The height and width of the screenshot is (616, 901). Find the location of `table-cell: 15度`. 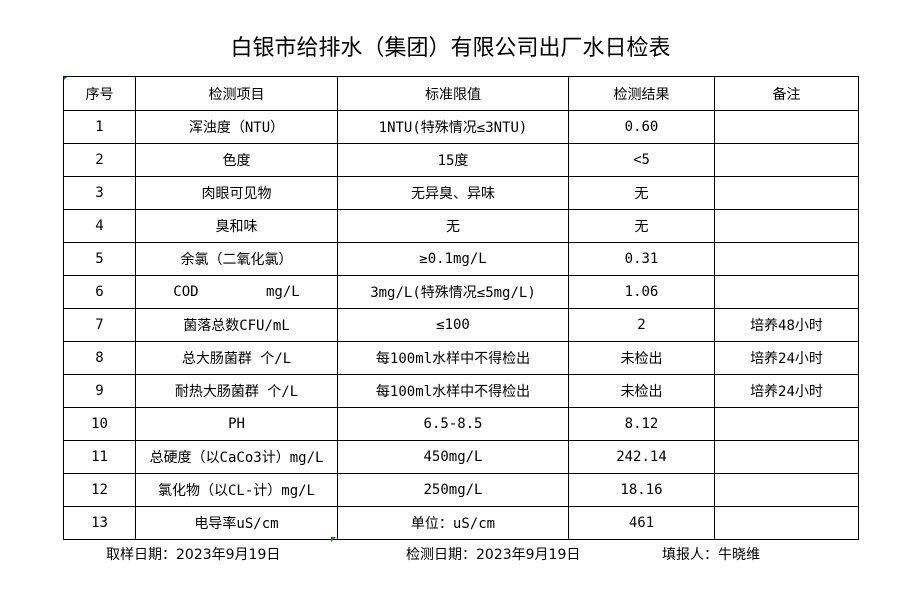

table-cell: 15度 is located at coordinates (453, 160).